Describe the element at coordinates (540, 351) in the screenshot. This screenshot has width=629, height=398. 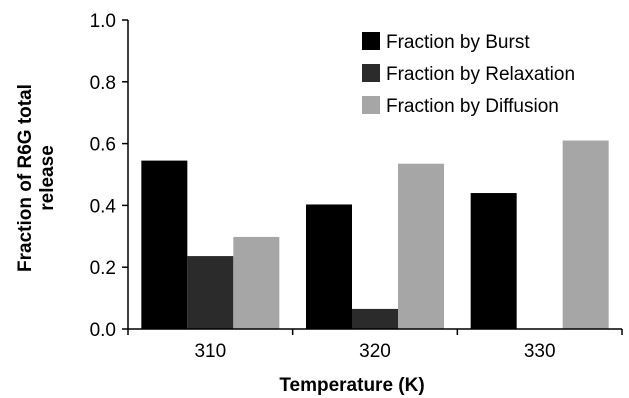
I see `x-tick-label: 330` at that location.